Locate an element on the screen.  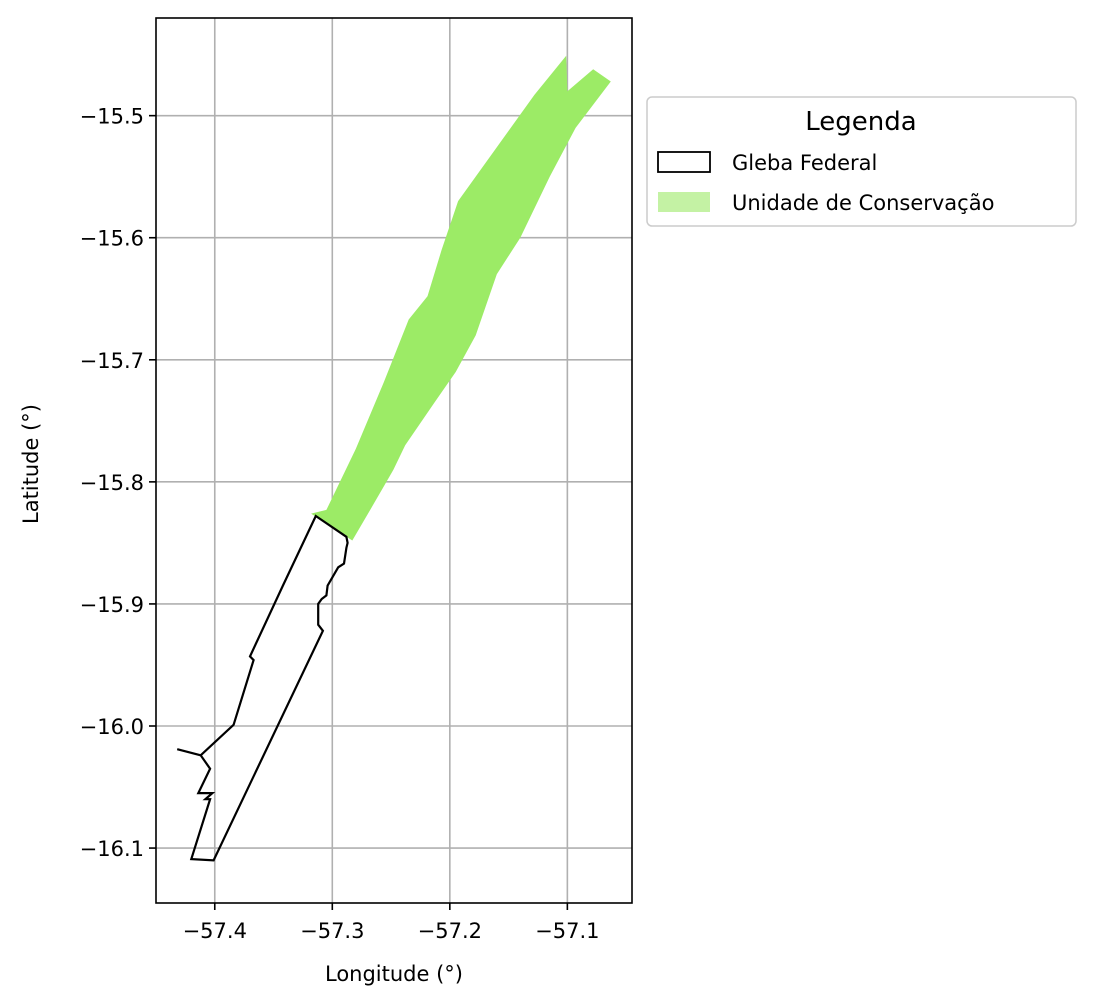
y-tick-label-1: −15.6 is located at coordinates (112, 239).